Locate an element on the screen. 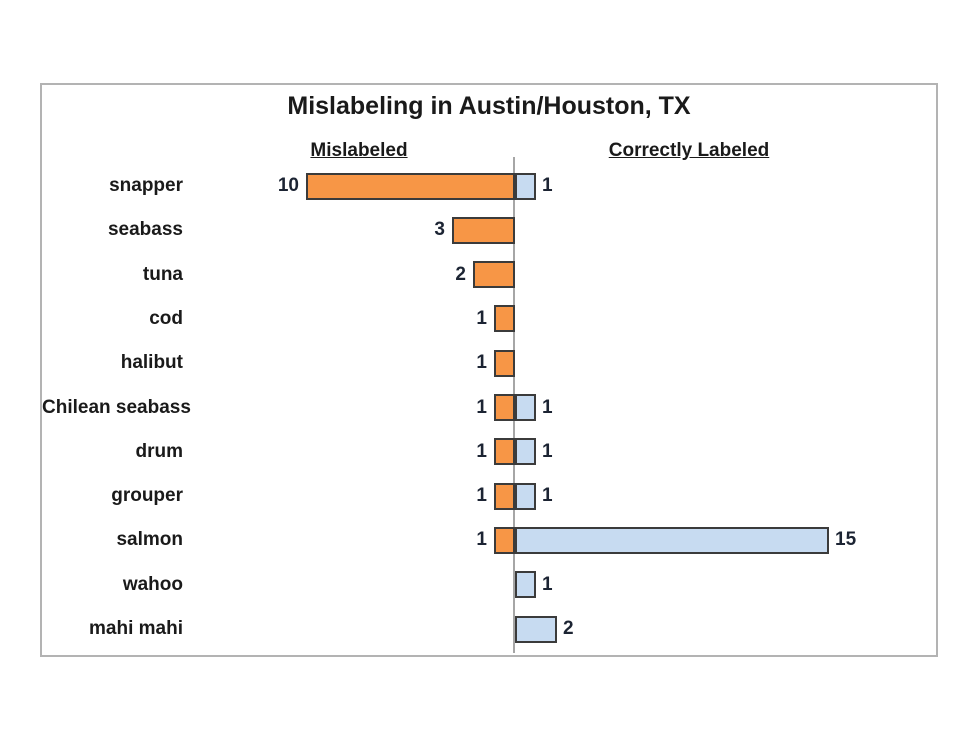 Image resolution: width=980 pixels, height=735 pixels. mislabeled-bar-grouper is located at coordinates (504, 496).